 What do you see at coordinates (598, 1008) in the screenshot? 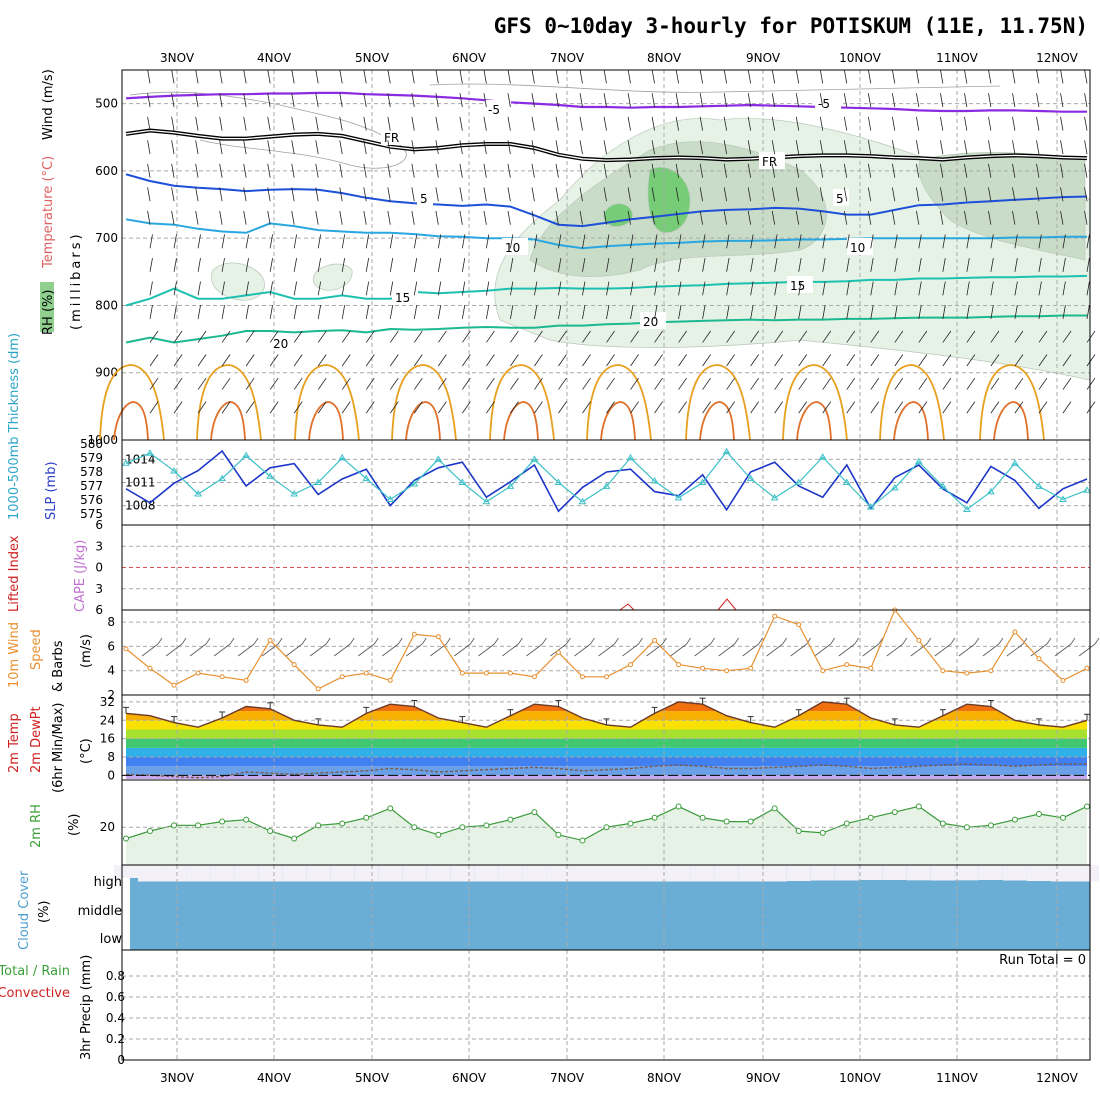
I see `precip-panel: 0 0.2 0.4 0.6 0.8` at bounding box center [598, 1008].